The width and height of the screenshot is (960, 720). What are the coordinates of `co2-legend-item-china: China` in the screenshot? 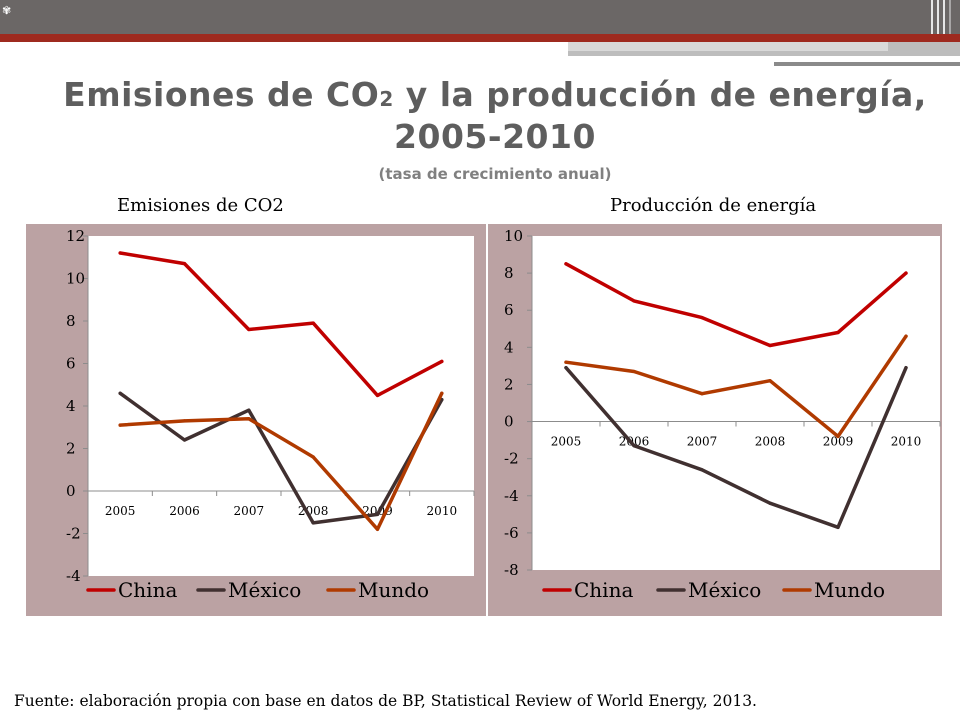 It's located at (131, 590).